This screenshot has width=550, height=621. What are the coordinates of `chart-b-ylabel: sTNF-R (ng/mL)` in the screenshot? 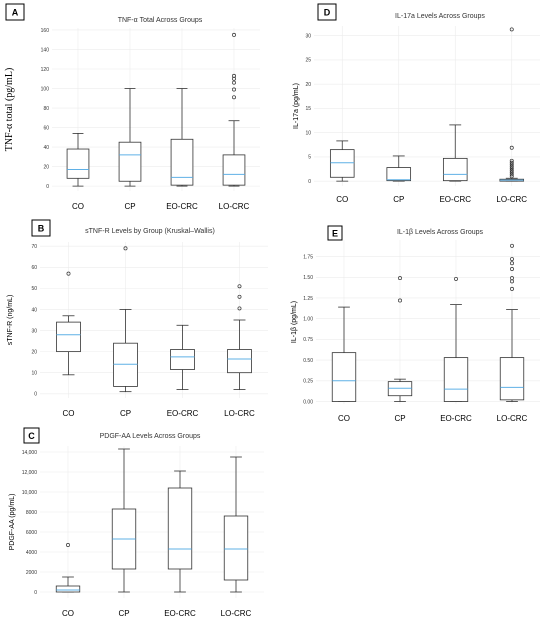 It's located at (10, 320).